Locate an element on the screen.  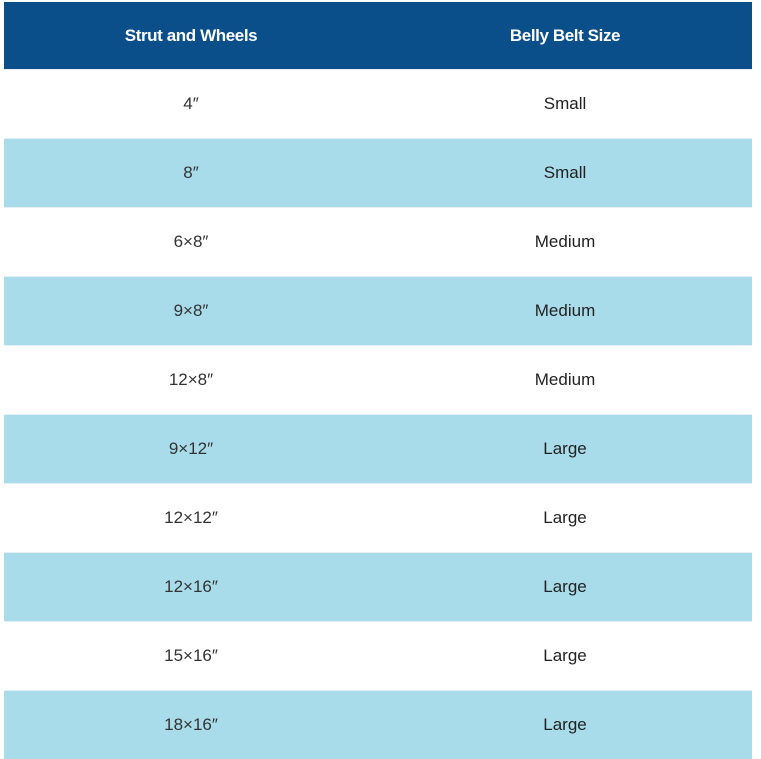
header-cell: Belly Belt Size is located at coordinates (565, 36).